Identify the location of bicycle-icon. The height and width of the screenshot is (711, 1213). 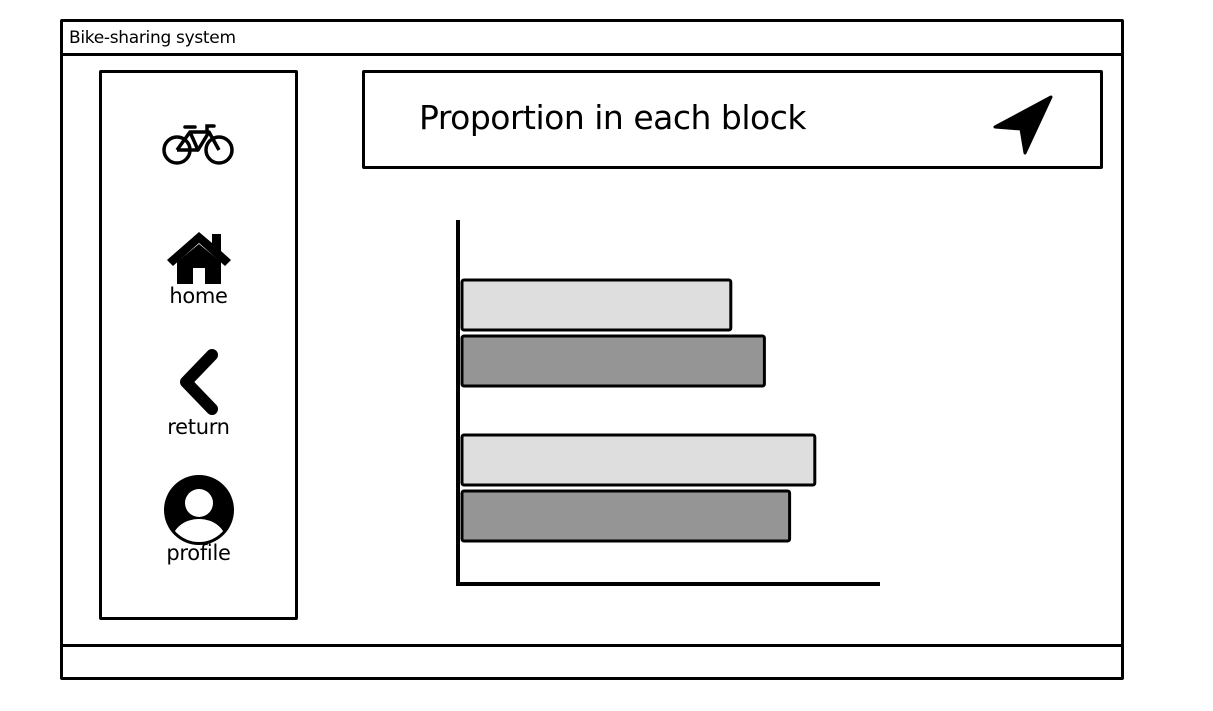
(197, 144).